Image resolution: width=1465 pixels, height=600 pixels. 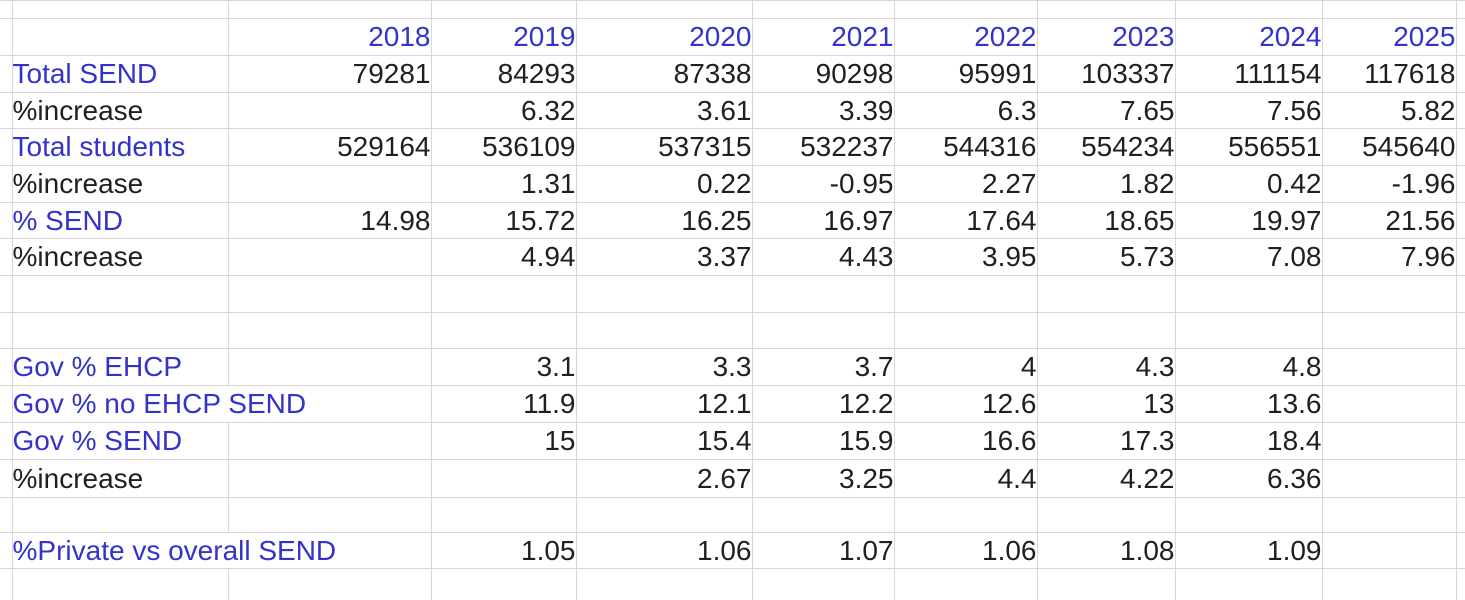 What do you see at coordinates (1106, 184) in the screenshot?
I see `cell-r5-2023: 1.82` at bounding box center [1106, 184].